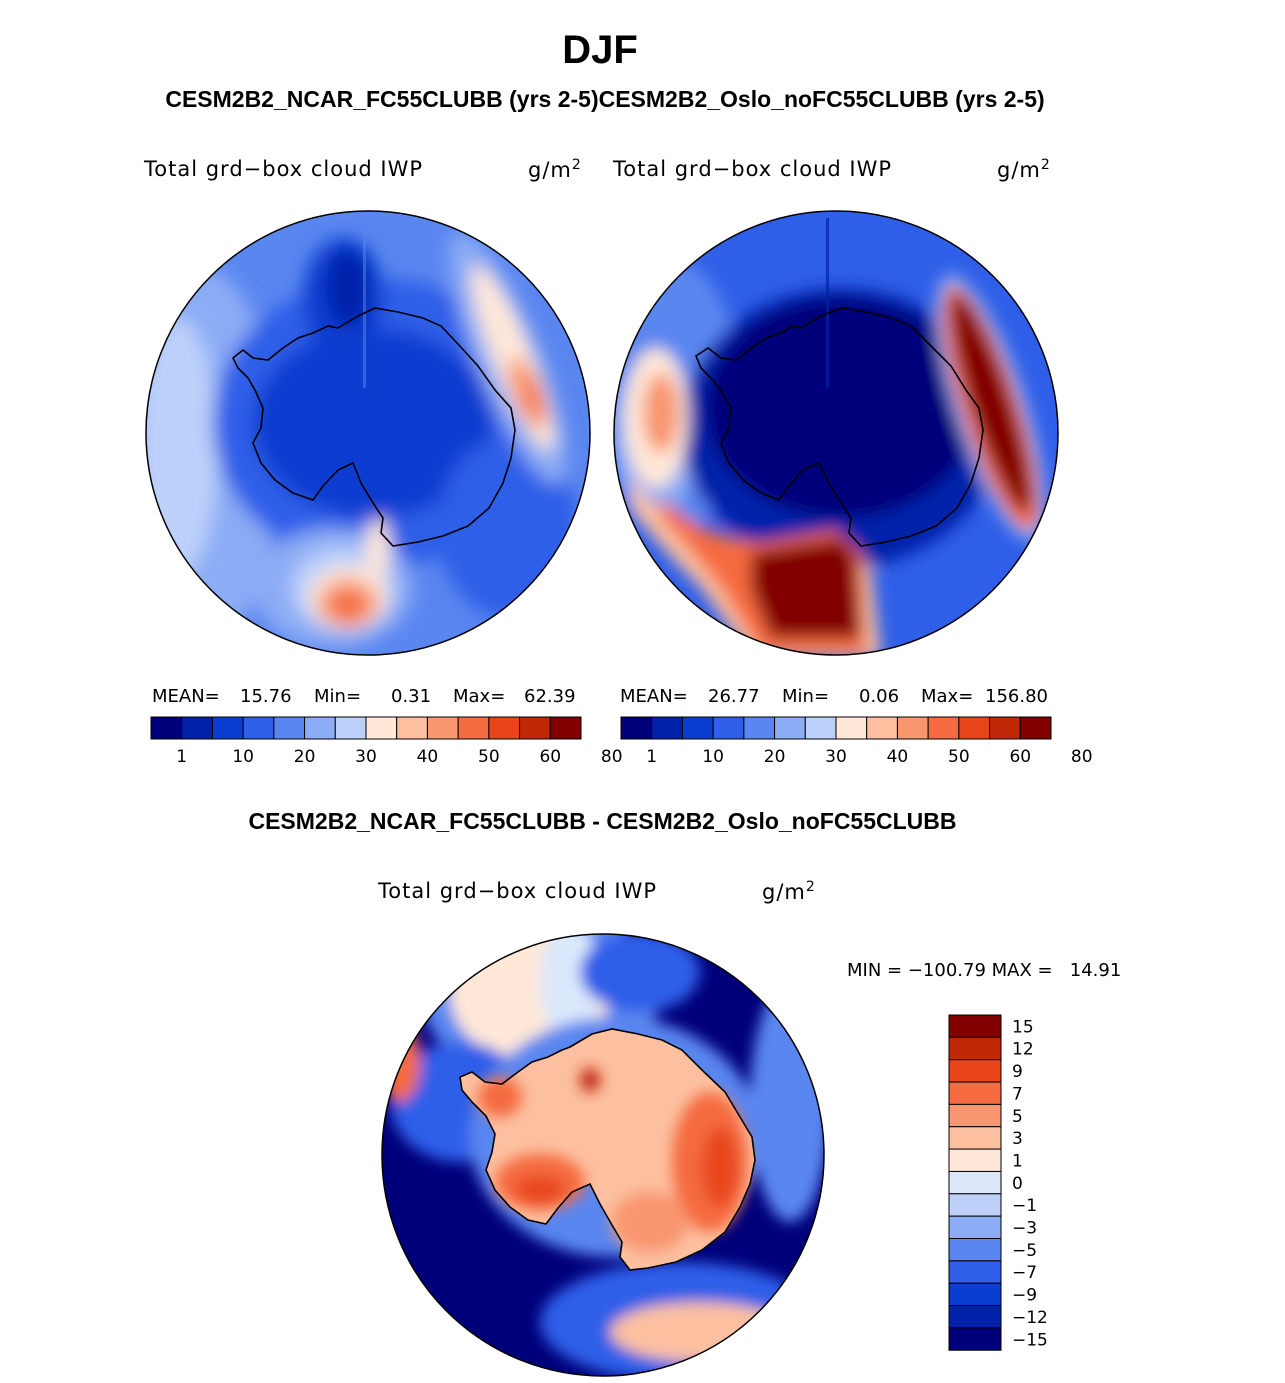 The height and width of the screenshot is (1383, 1285). I want to click on diff-colorbar-tick-label: −3, so click(1024, 1229).